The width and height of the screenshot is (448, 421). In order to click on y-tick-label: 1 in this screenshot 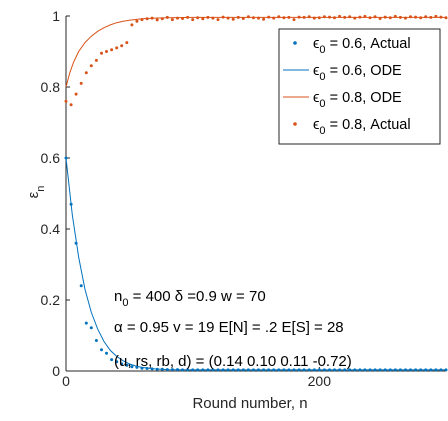, I will do `click(56, 16)`.